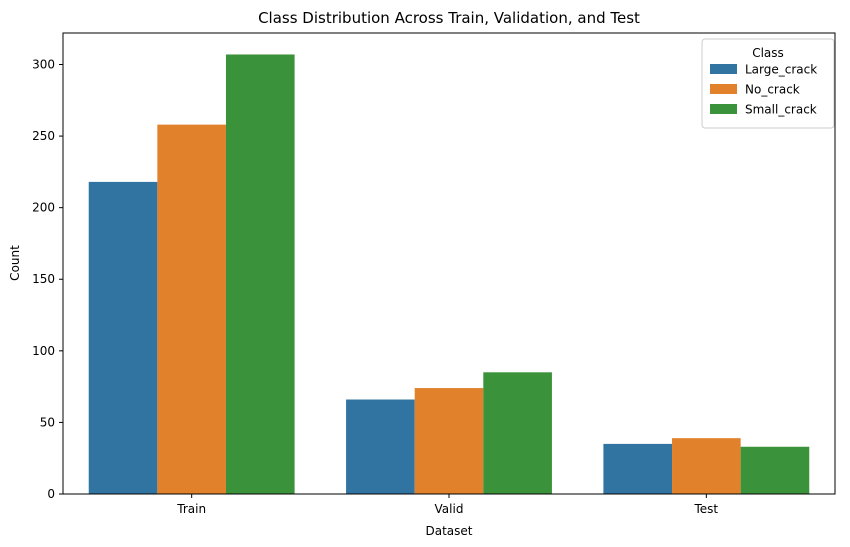 This screenshot has height=547, width=850. I want to click on y-tick-label: 300, so click(43, 64).